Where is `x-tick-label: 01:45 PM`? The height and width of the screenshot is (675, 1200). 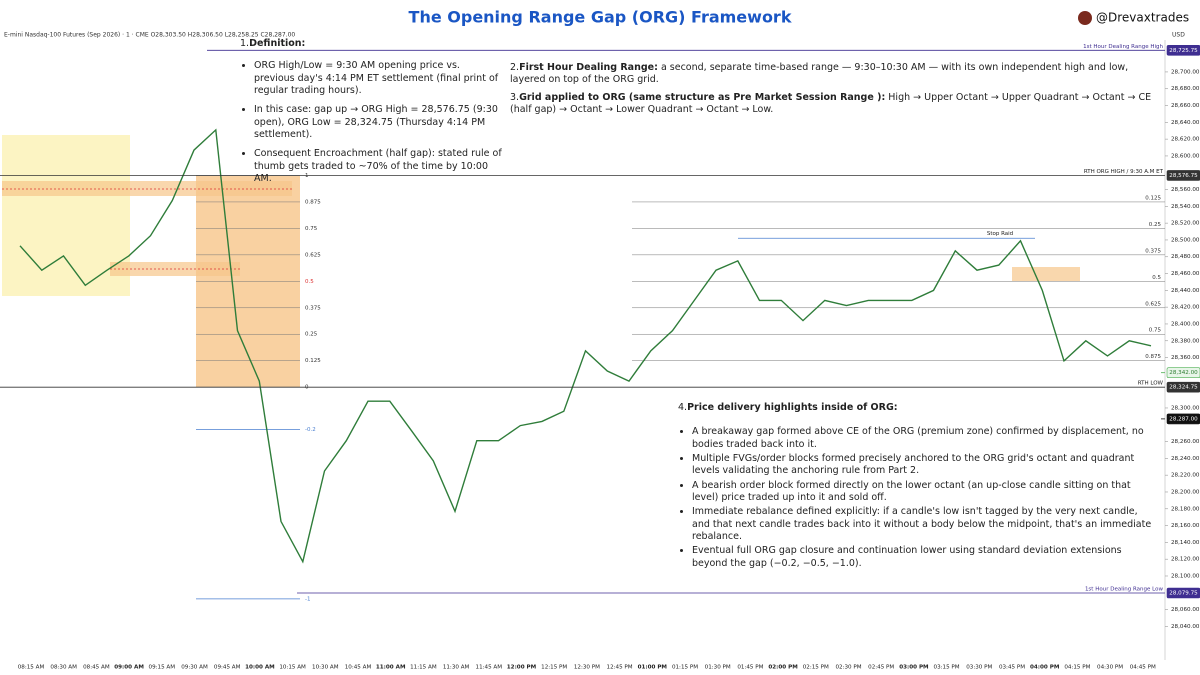
x-tick-label: 01:45 PM is located at coordinates (750, 668).